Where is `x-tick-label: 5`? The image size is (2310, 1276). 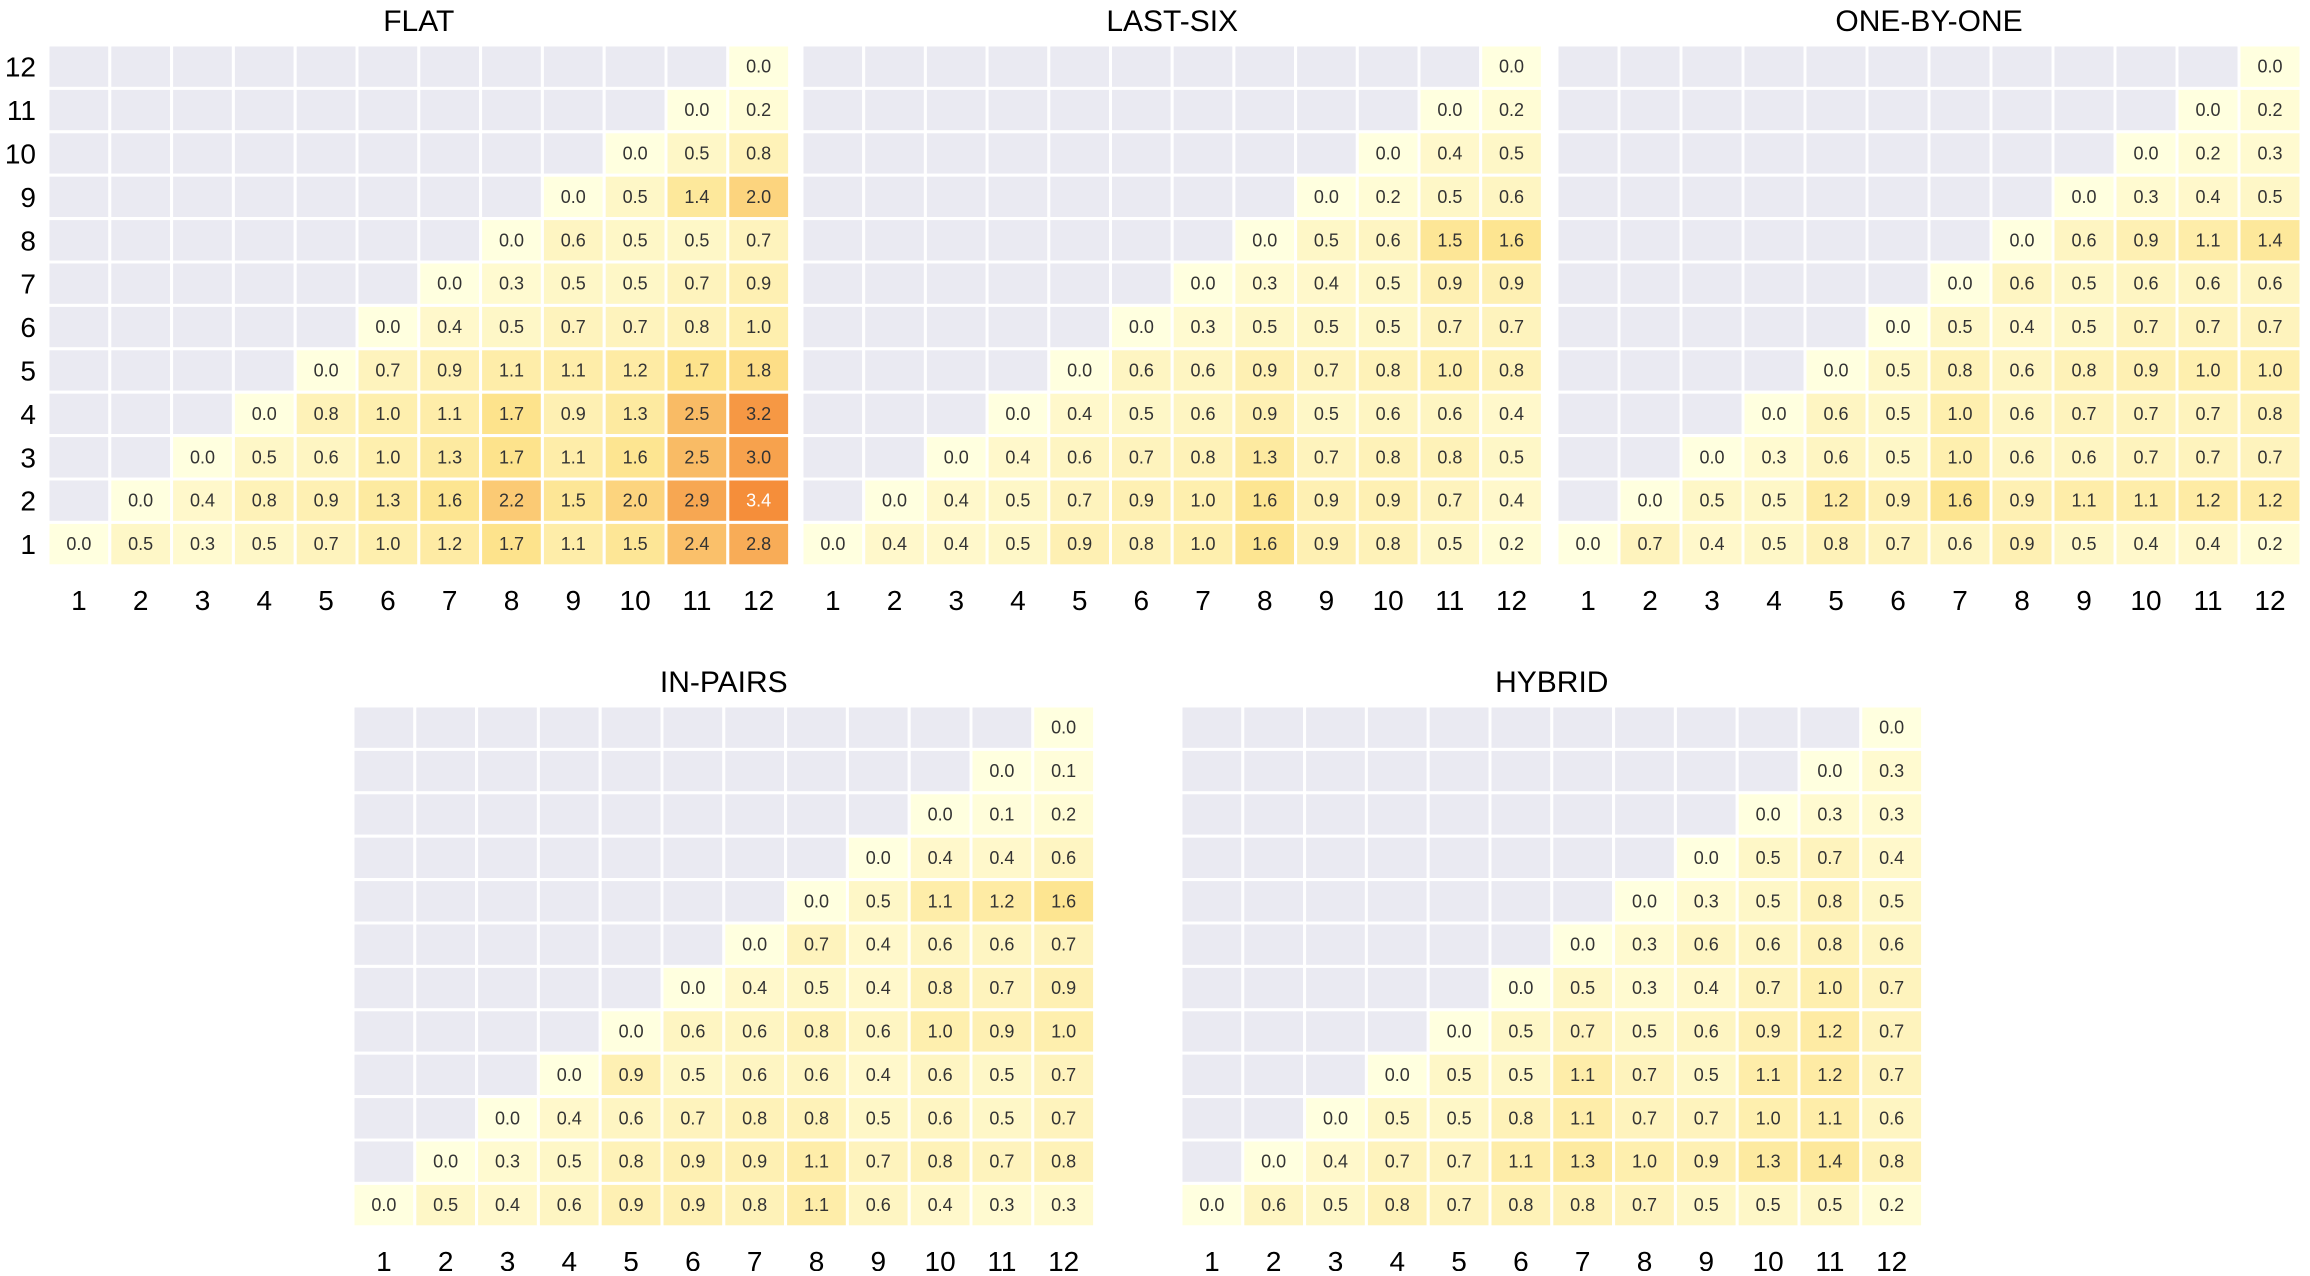 x-tick-label: 5 is located at coordinates (1459, 1258).